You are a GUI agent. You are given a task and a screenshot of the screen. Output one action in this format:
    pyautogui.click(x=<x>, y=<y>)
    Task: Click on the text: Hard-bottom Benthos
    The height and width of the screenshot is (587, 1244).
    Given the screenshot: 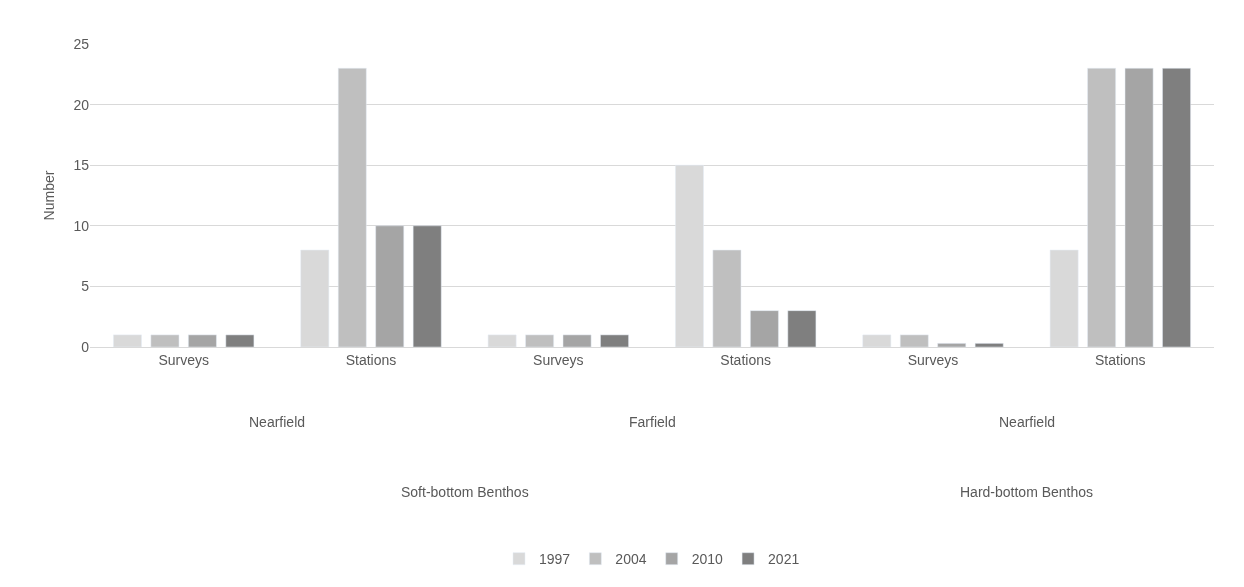 What is the action you would take?
    pyautogui.click(x=1027, y=492)
    